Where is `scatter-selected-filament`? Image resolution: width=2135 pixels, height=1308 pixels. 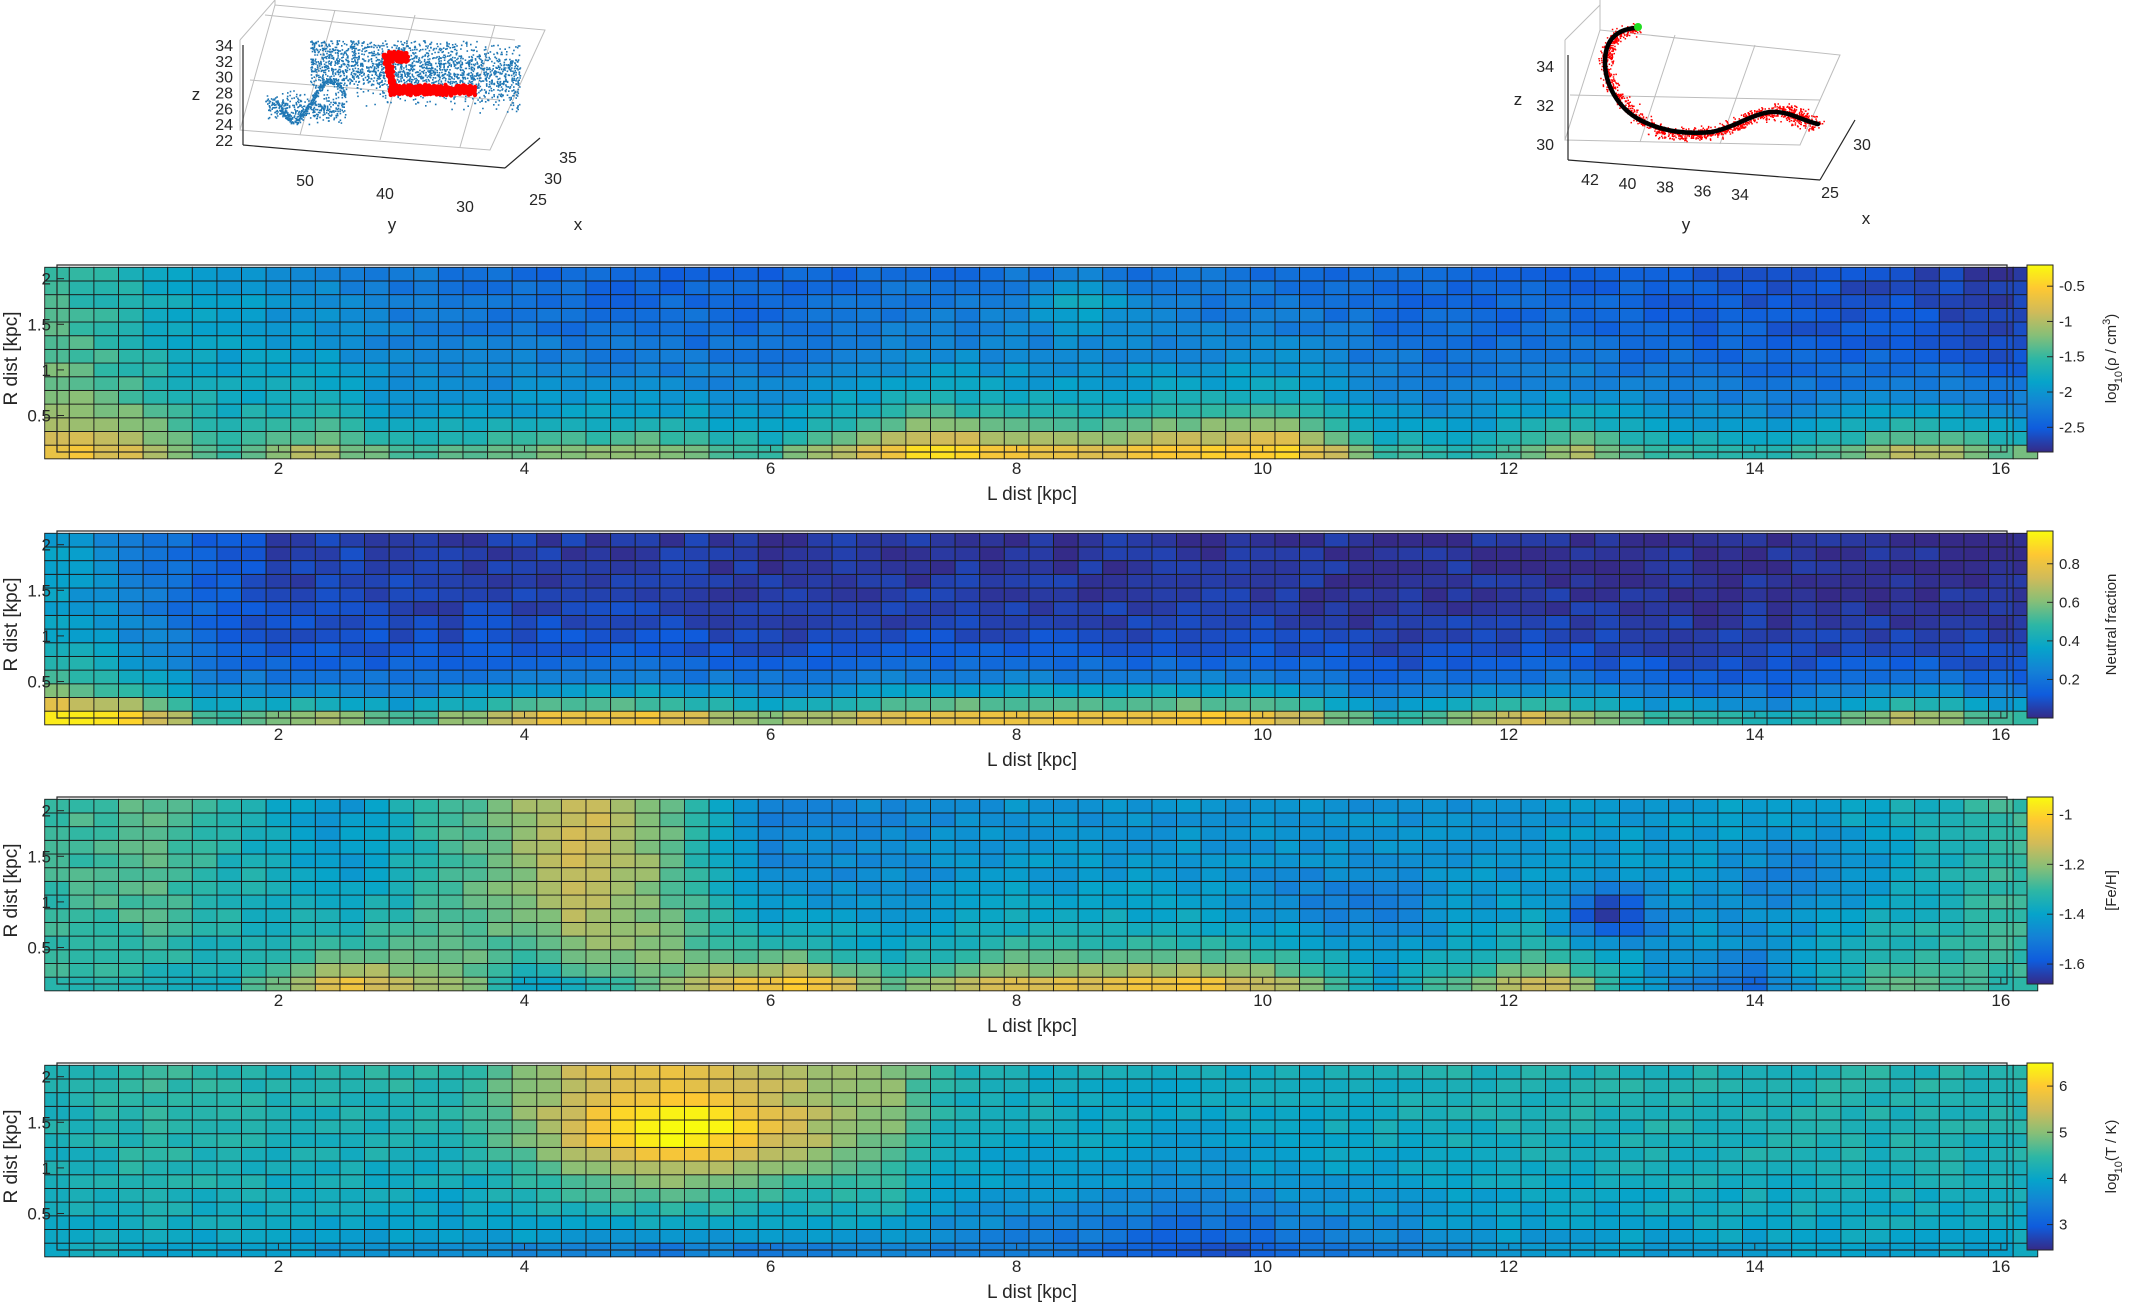
scatter-selected-filament is located at coordinates (429, 73).